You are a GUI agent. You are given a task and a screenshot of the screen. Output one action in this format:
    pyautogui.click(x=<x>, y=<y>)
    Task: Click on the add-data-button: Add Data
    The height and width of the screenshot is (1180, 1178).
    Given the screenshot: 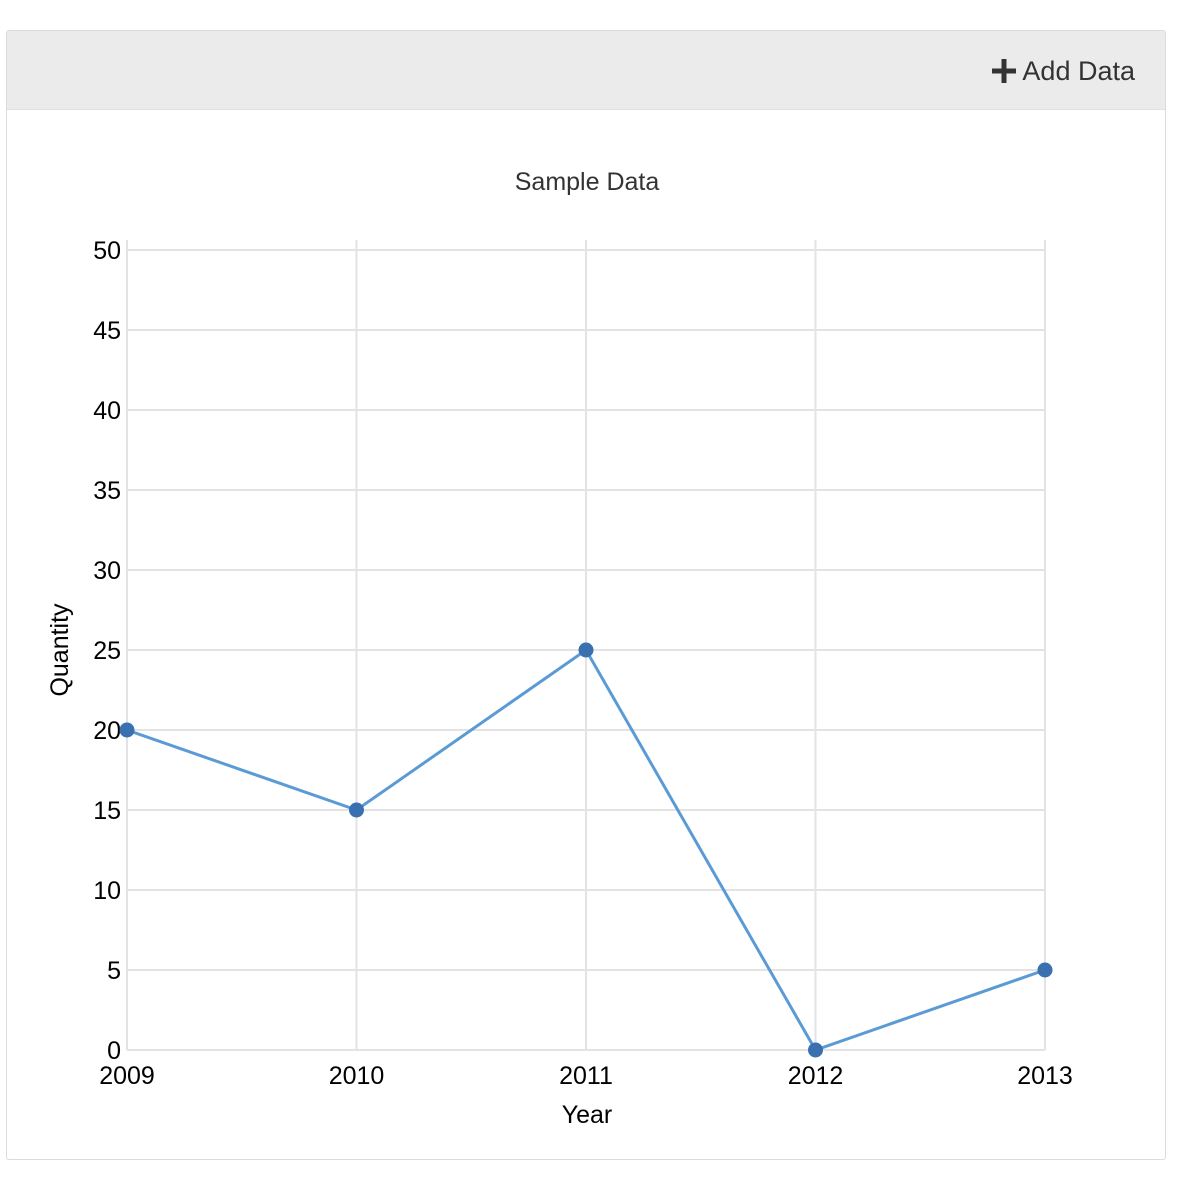 What is the action you would take?
    pyautogui.click(x=1062, y=71)
    